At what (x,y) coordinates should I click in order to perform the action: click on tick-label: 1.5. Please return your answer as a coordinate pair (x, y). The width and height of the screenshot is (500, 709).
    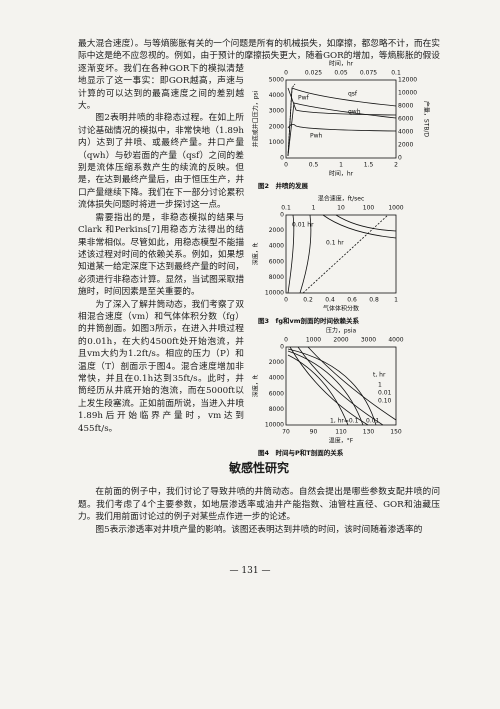
    Looking at the image, I should click on (369, 165).